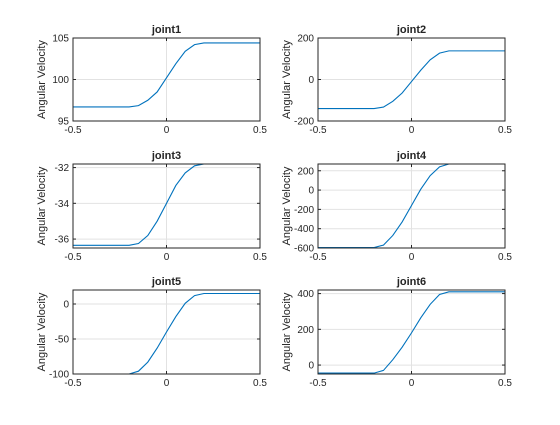  I want to click on y-tick-label: 100, so click(60, 80).